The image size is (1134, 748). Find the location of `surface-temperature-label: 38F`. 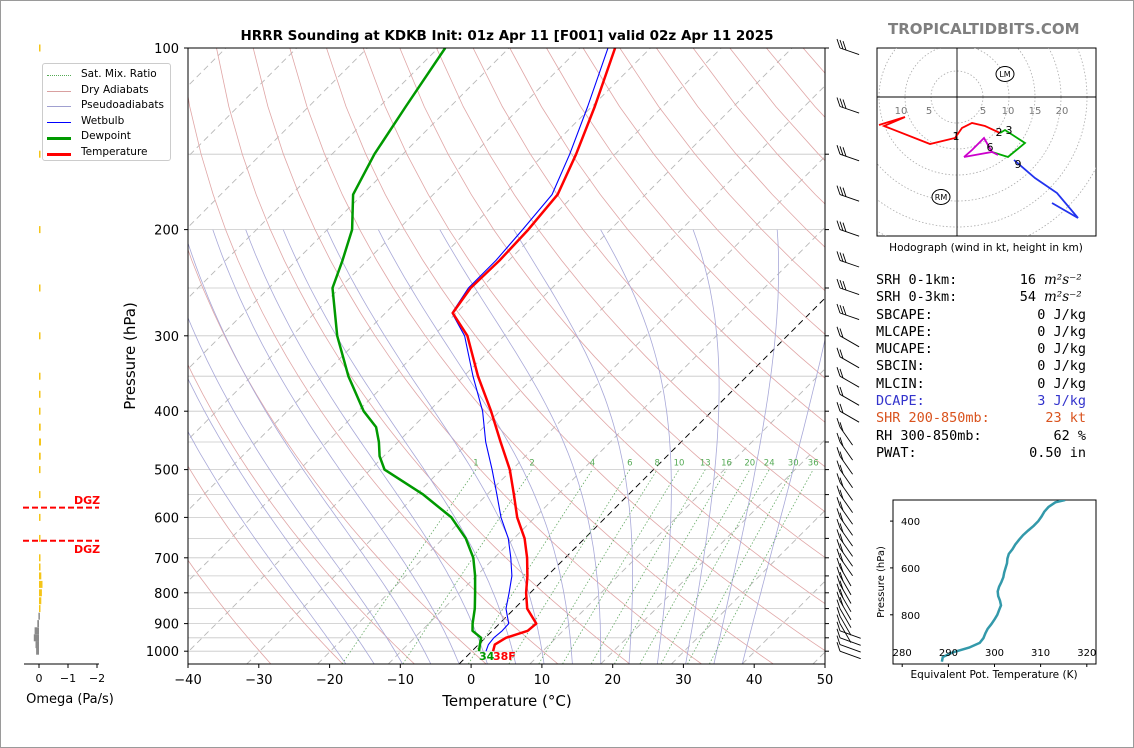

surface-temperature-label: 38F is located at coordinates (504, 656).